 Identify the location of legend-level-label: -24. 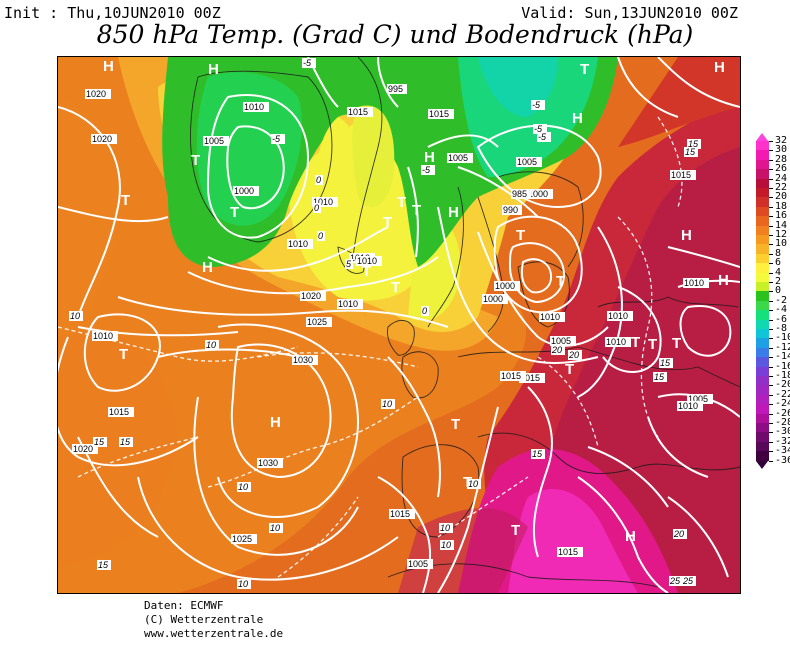
(782, 404).